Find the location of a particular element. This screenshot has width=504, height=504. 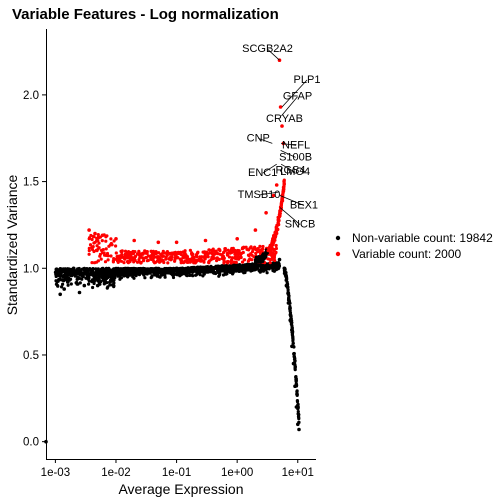

gene-label: S100B is located at coordinates (295, 157).